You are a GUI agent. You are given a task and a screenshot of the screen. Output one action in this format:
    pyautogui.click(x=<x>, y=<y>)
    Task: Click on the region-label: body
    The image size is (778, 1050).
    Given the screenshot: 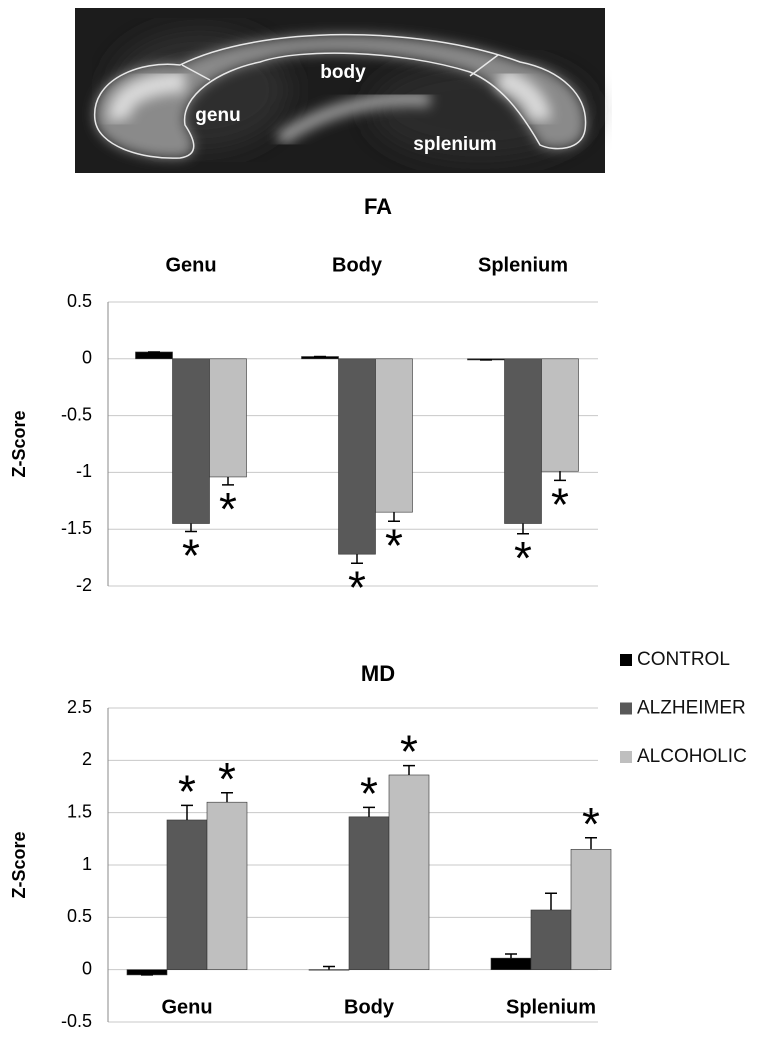 What is the action you would take?
    pyautogui.click(x=343, y=72)
    